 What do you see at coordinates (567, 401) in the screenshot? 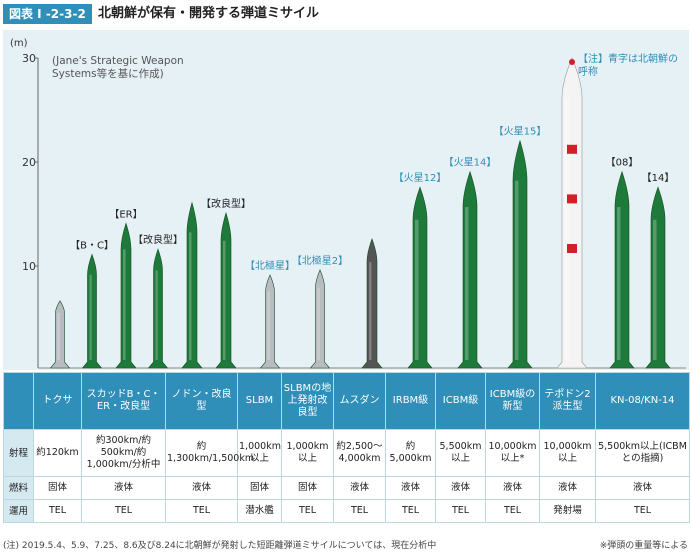
I see `column-header: テポドン2派生型` at bounding box center [567, 401].